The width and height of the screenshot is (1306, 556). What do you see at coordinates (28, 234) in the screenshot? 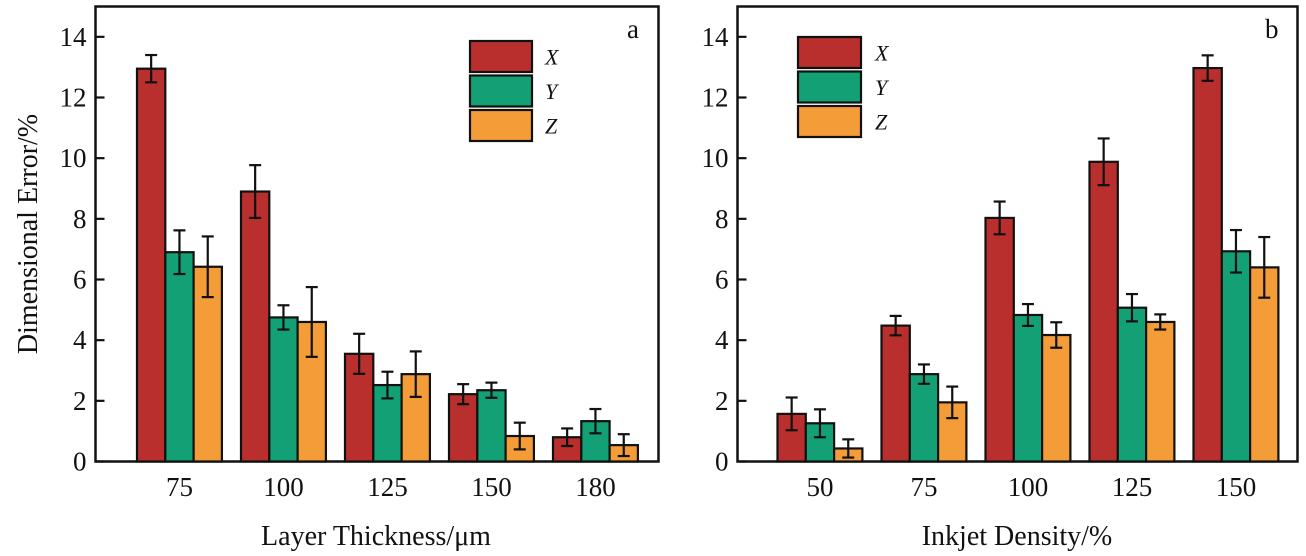
I see `y-axis-title: Dimensional Error/%` at bounding box center [28, 234].